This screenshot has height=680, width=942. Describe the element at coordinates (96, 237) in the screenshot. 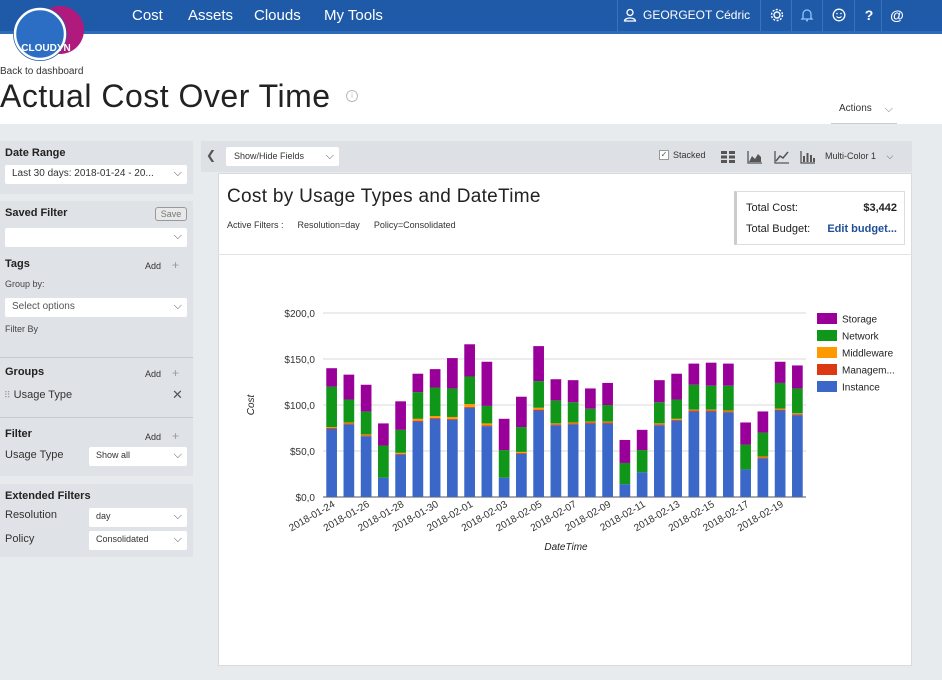

I see `saved-filter-select: ⌵` at that location.